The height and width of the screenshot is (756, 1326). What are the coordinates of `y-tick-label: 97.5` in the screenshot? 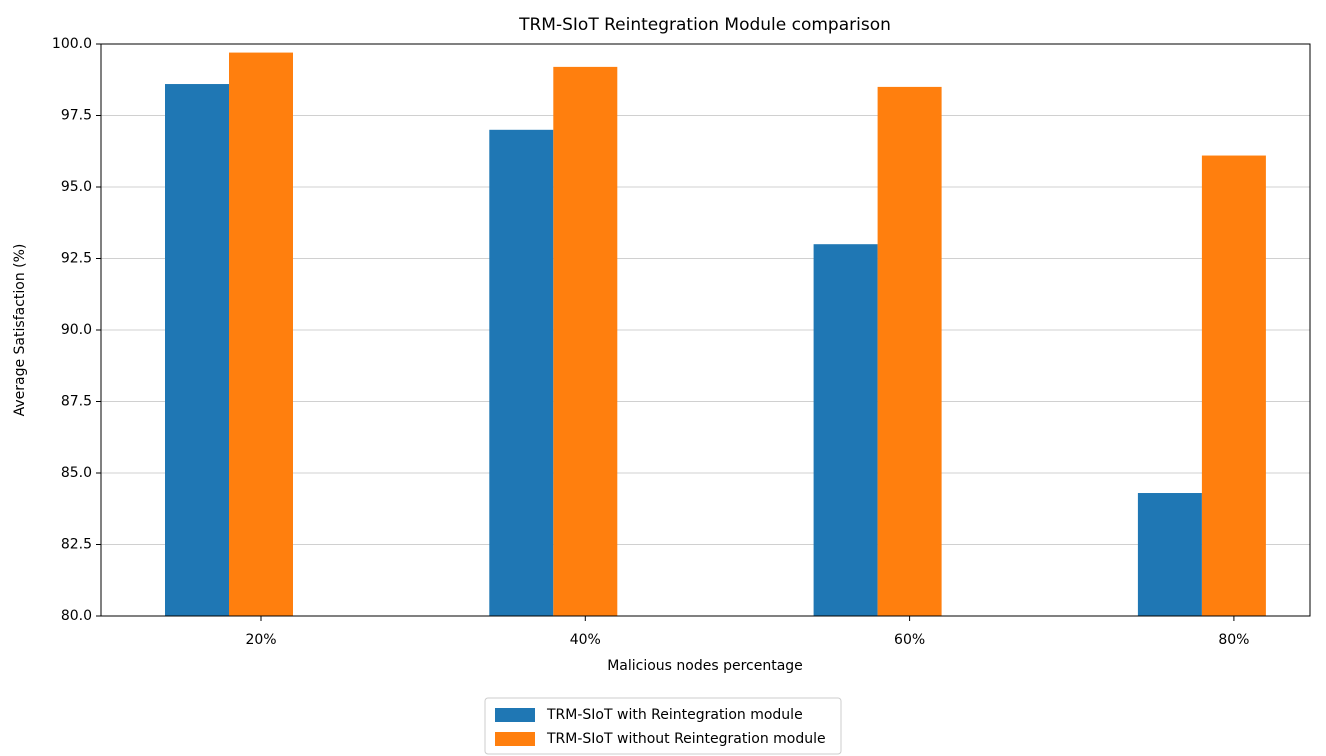 It's located at (76, 116).